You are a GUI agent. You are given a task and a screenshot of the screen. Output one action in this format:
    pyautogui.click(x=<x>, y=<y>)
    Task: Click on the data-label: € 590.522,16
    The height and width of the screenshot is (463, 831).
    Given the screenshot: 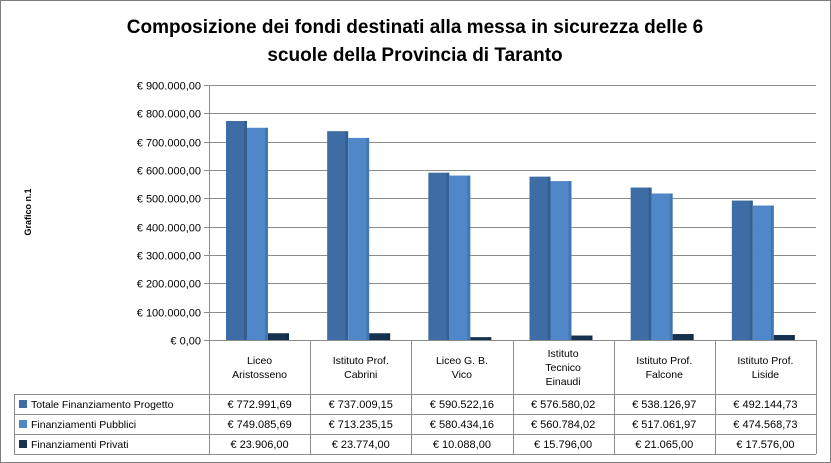 What is the action you would take?
    pyautogui.click(x=462, y=405)
    